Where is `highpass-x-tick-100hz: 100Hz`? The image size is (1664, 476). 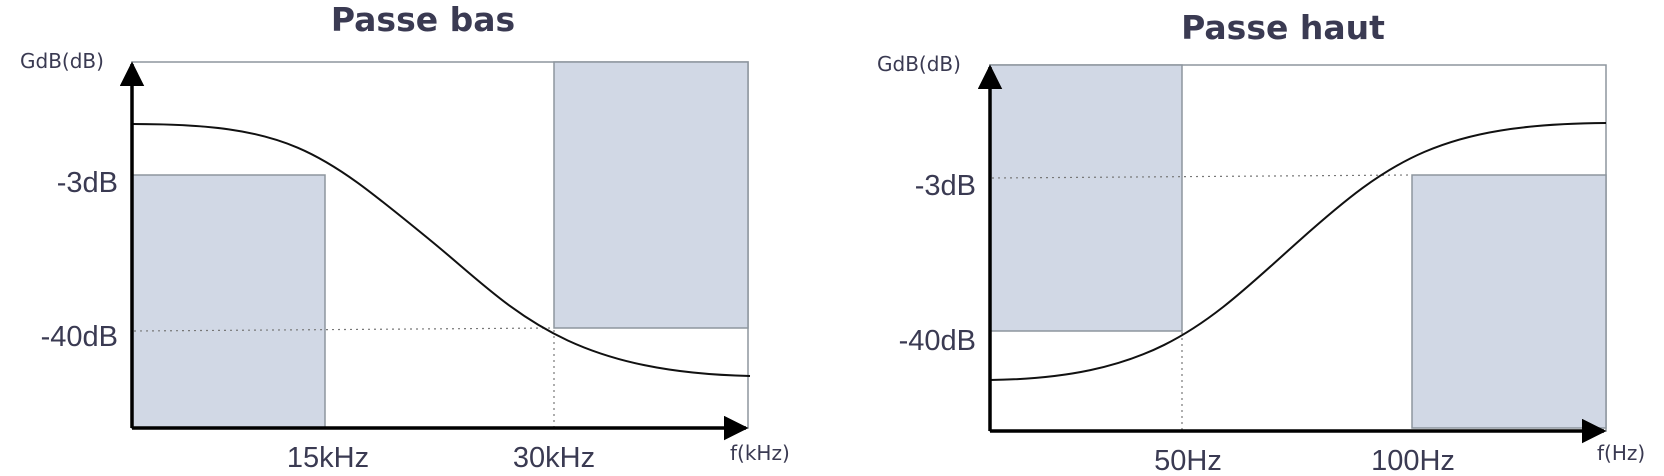
highpass-x-tick-100hz: 100Hz is located at coordinates (1413, 460).